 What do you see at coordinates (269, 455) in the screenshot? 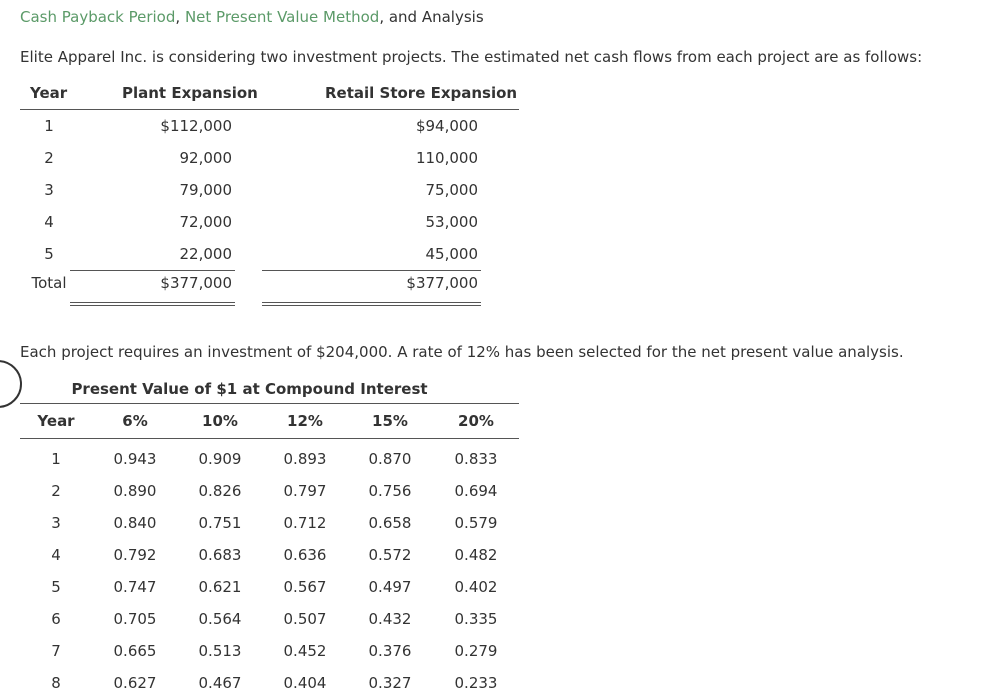
I see `pv-row: 1 0.943 0.909 0.893 0.870 0.833` at bounding box center [269, 455].